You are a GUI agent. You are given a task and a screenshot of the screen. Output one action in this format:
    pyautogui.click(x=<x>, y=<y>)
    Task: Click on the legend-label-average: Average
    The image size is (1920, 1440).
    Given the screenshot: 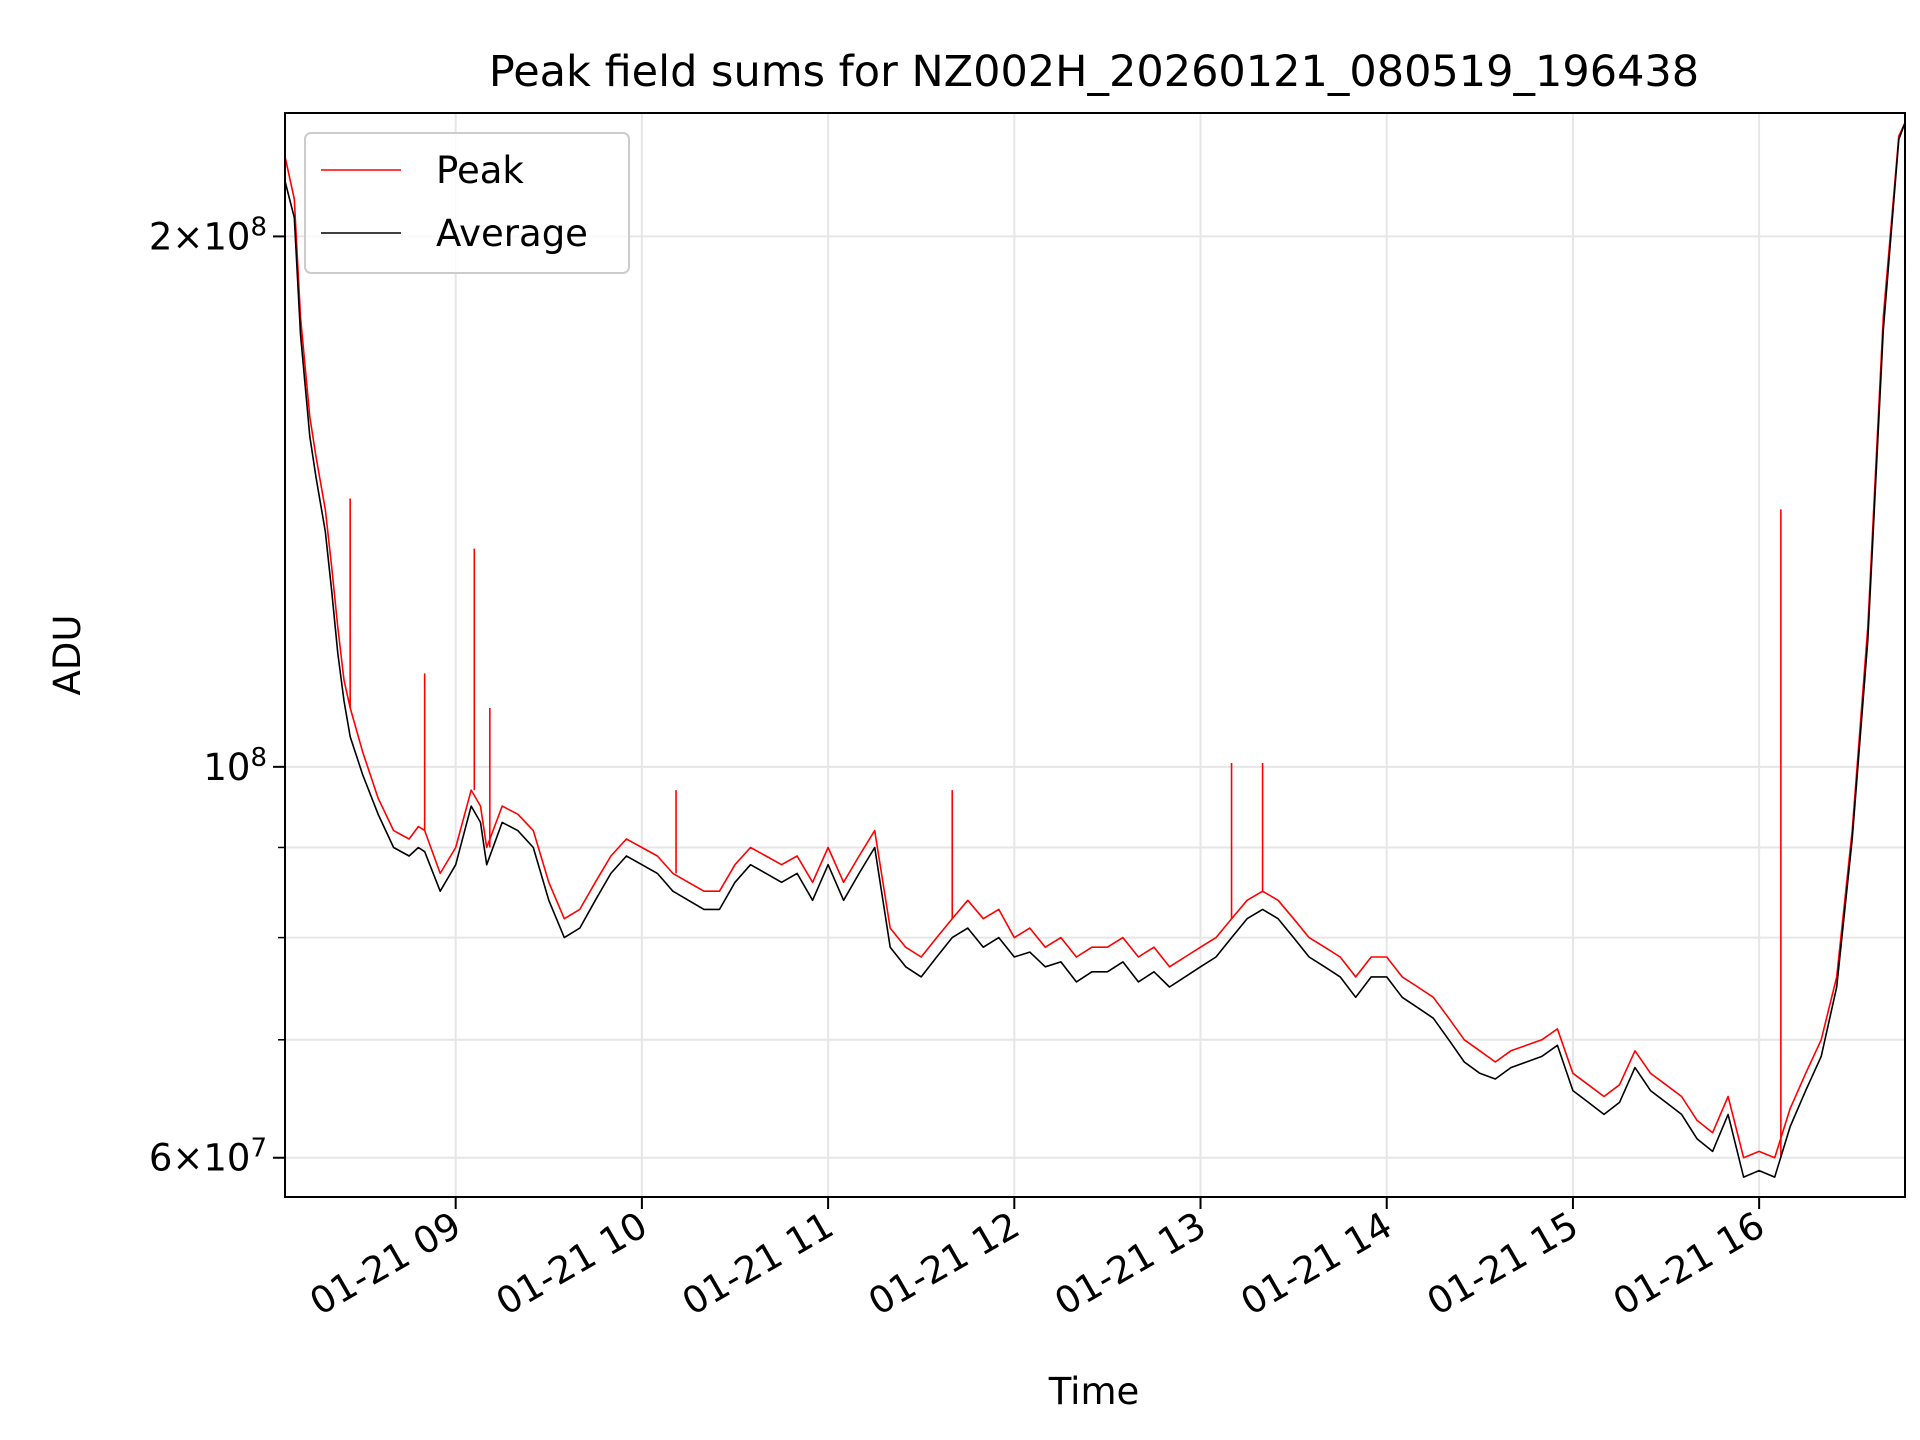 What is the action you would take?
    pyautogui.click(x=512, y=233)
    